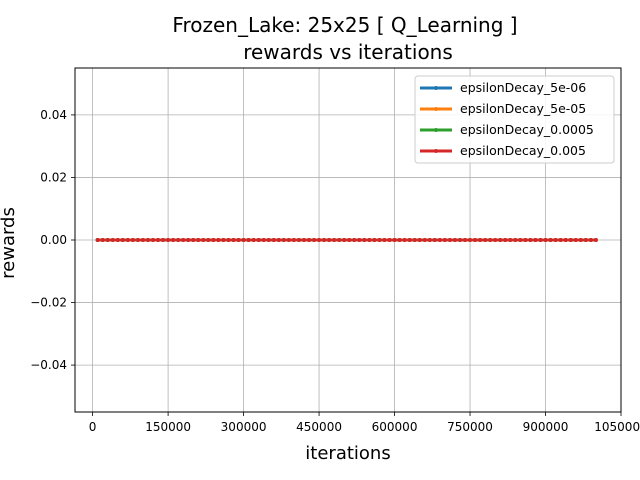 This screenshot has height=480, width=640. I want to click on legend-label: epsilonDecay_5e-06, so click(523, 87).